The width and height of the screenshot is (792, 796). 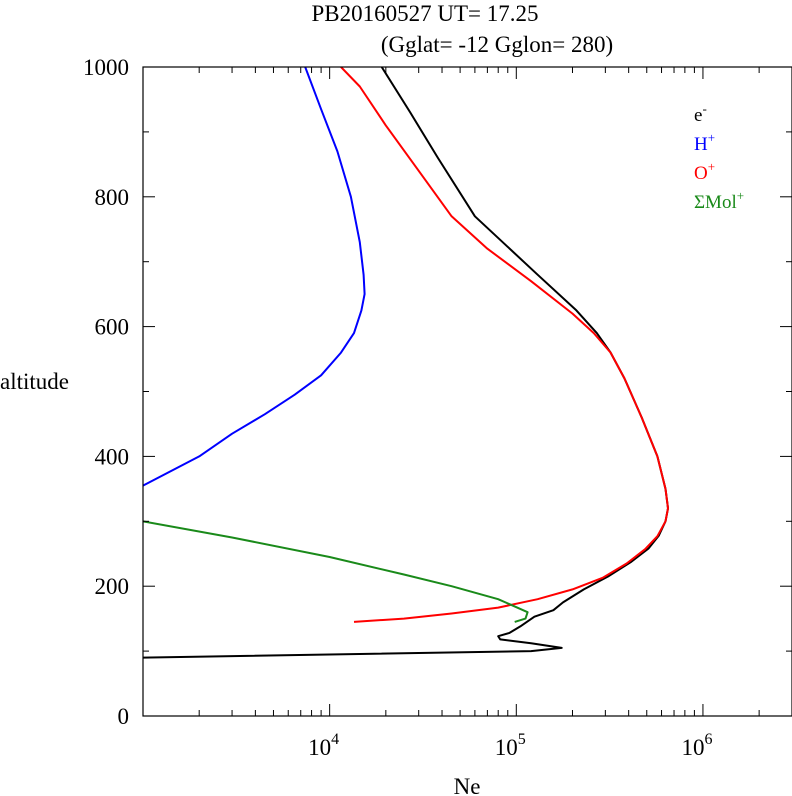 I want to click on y-tick-label: 800, so click(x=112, y=197).